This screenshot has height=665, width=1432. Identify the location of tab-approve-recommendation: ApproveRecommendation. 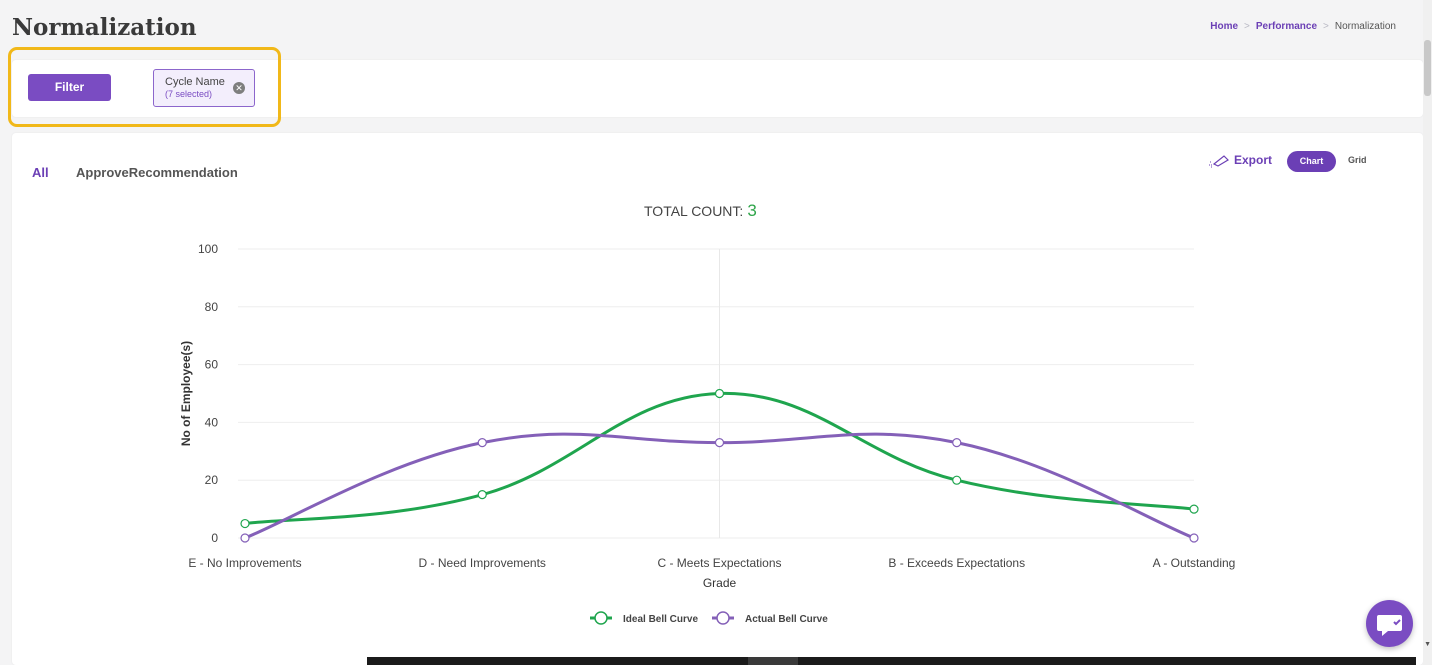
(157, 172).